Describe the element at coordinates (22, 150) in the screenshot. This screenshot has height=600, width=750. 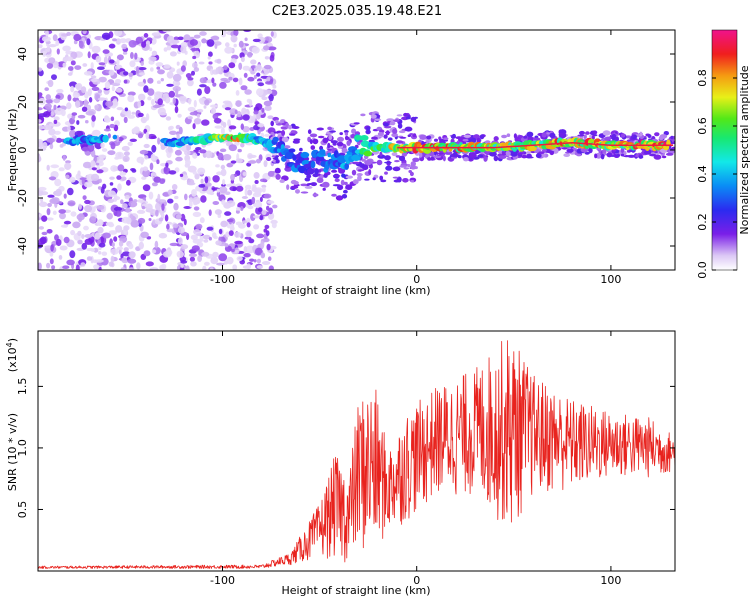
I see `spectrogram-y-tick-label: 0` at that location.